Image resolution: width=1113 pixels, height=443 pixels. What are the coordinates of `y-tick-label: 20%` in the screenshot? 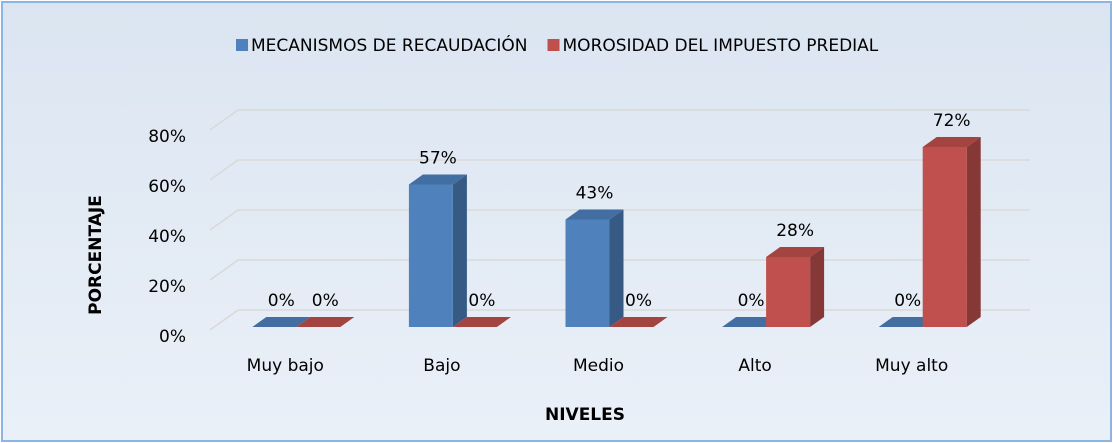 It's located at (167, 287).